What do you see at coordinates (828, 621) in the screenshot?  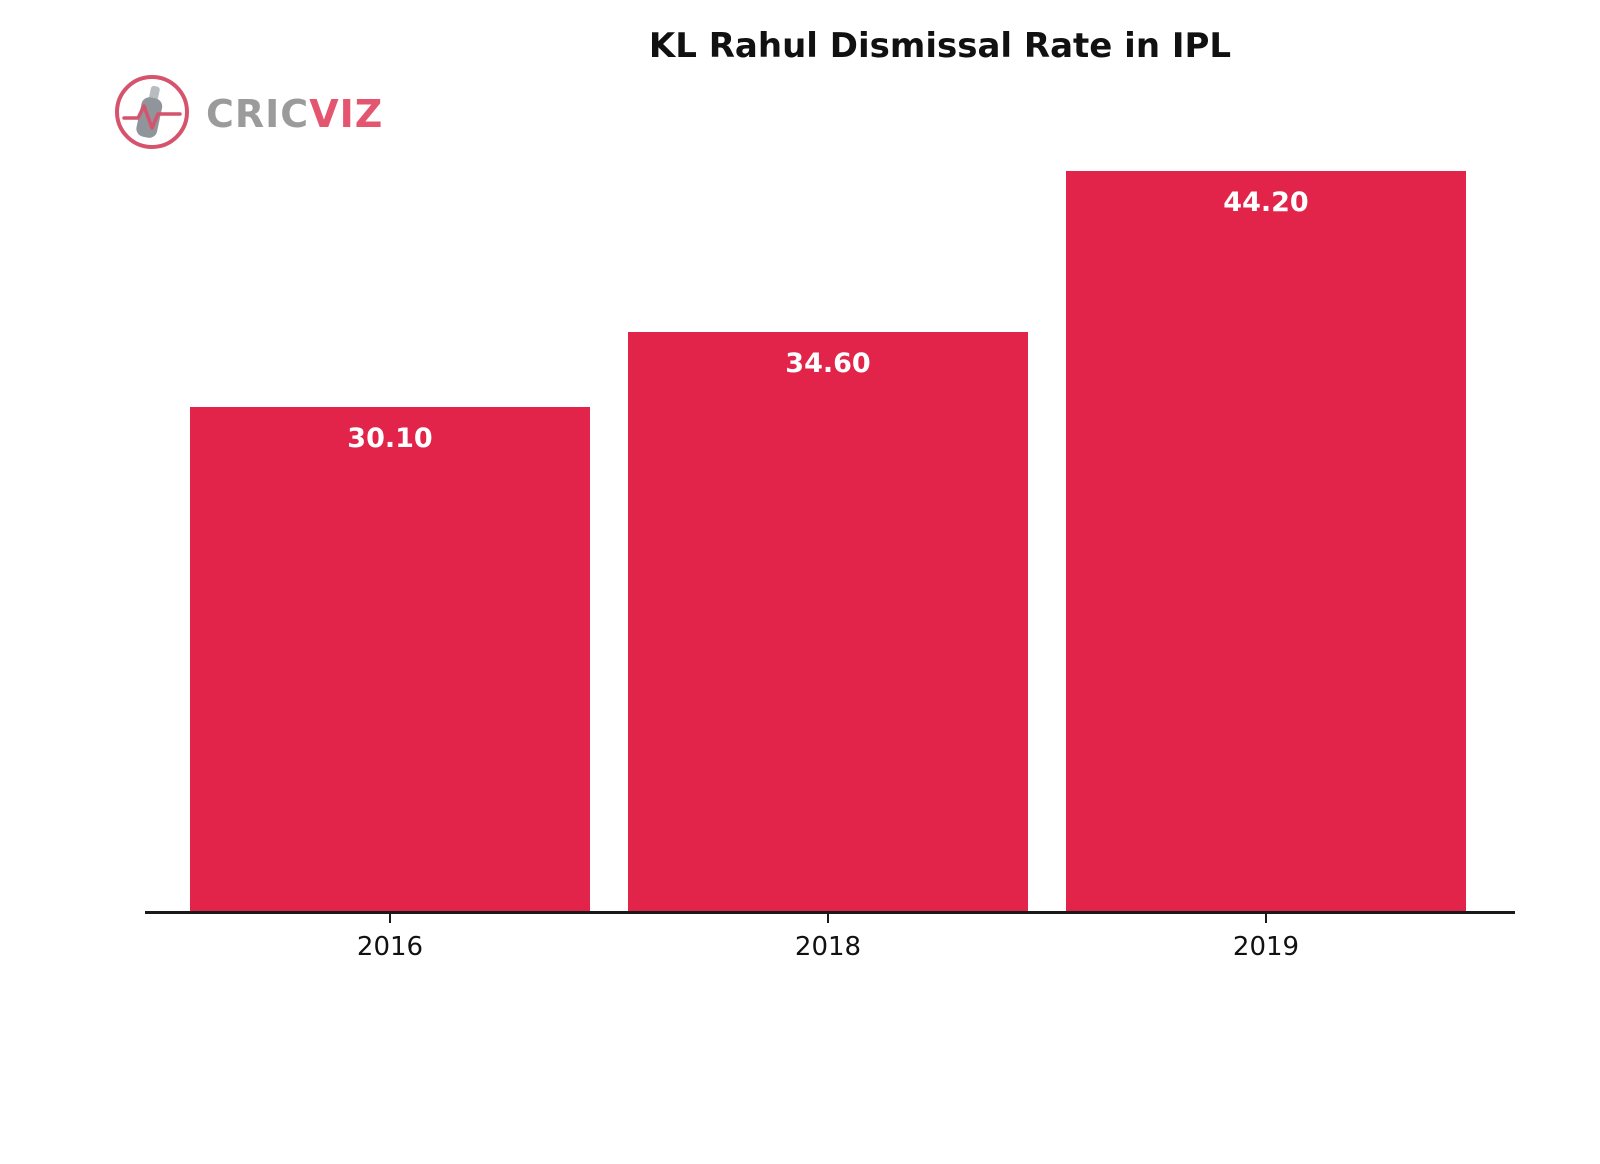 I see `bar-2018: 34.60` at bounding box center [828, 621].